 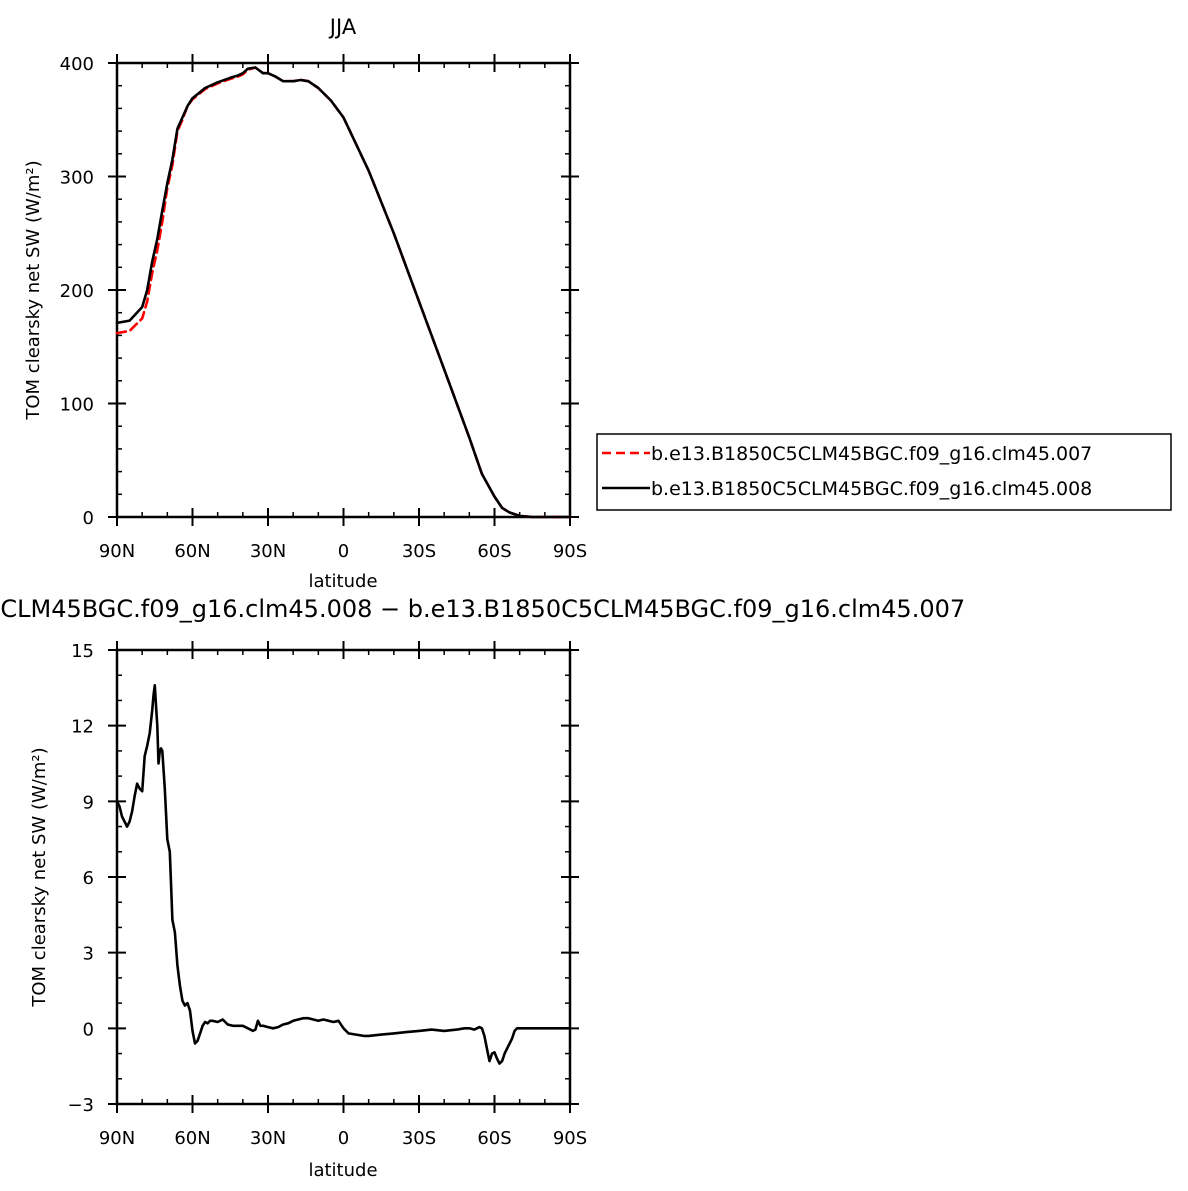 I want to click on y-tick-label: 12, so click(x=82, y=727).